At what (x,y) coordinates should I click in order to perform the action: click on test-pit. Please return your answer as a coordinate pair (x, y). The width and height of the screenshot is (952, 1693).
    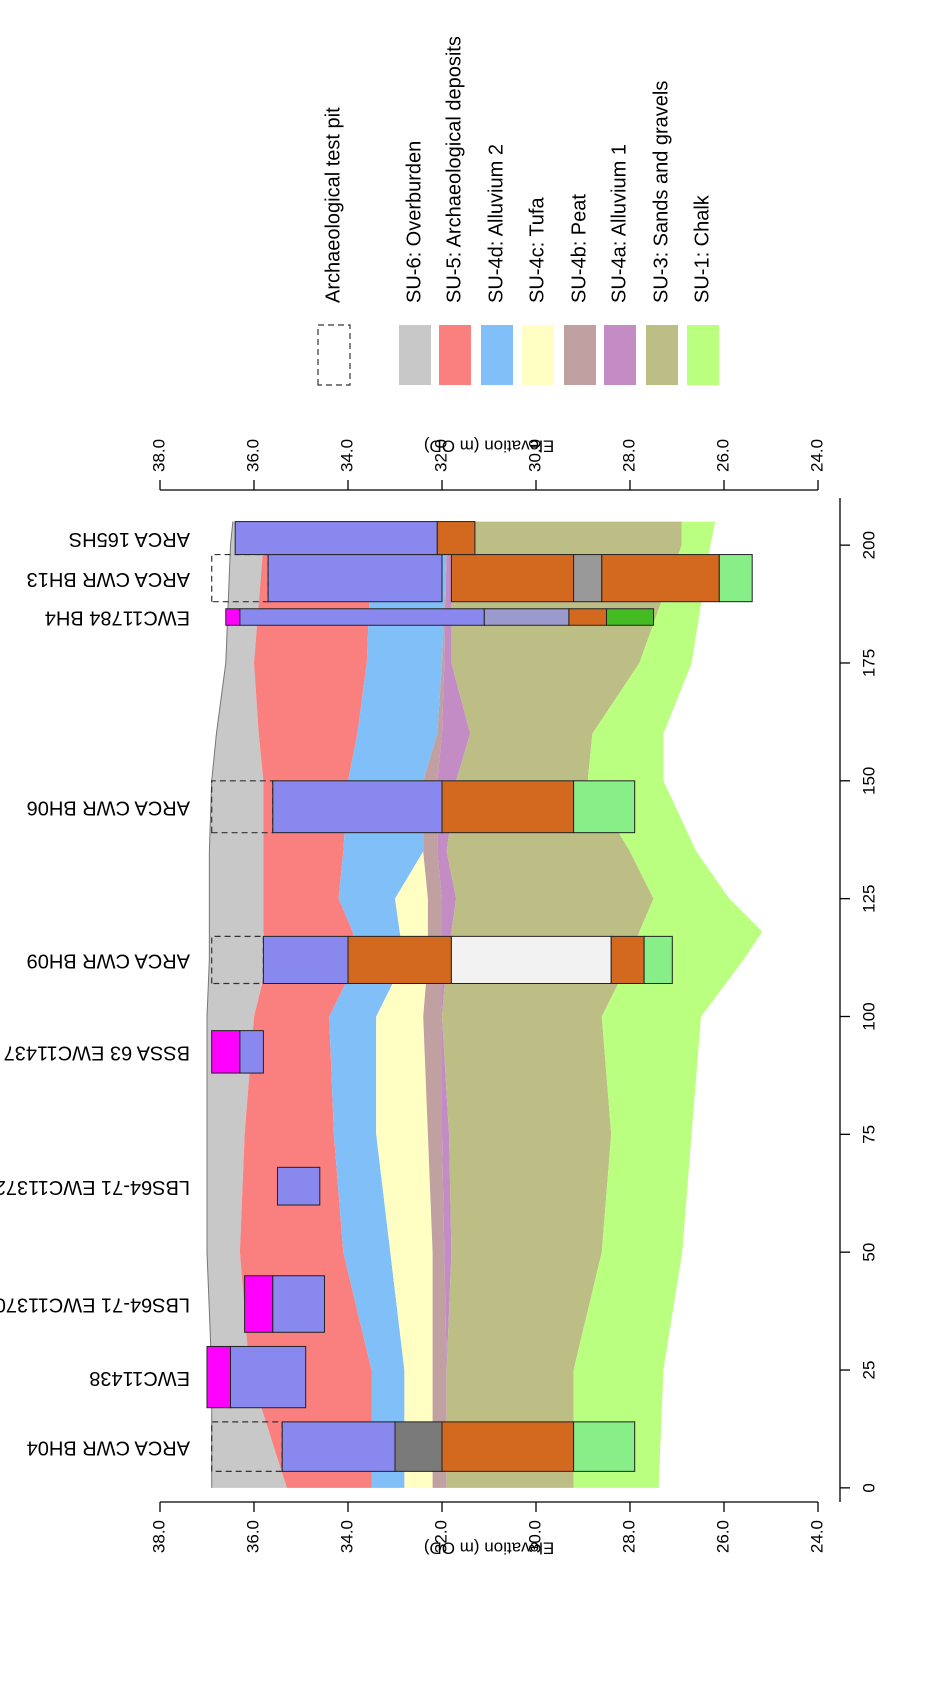
    Looking at the image, I should click on (242, 807).